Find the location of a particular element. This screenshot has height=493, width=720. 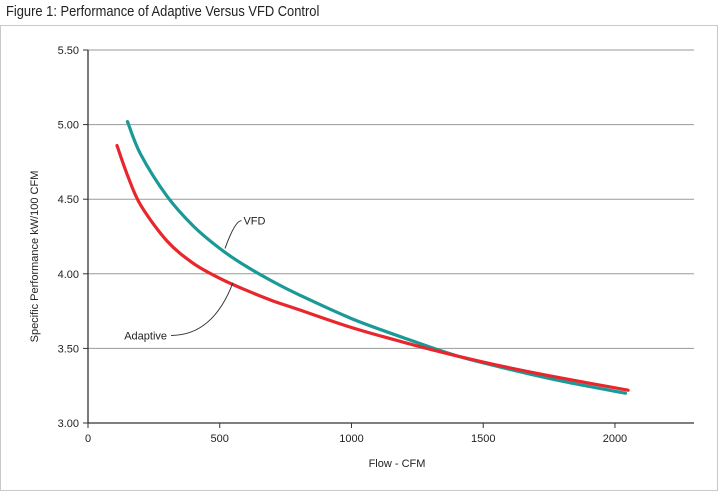

x-ticks: 0 500 1000 1500 2000 is located at coordinates (356, 434).